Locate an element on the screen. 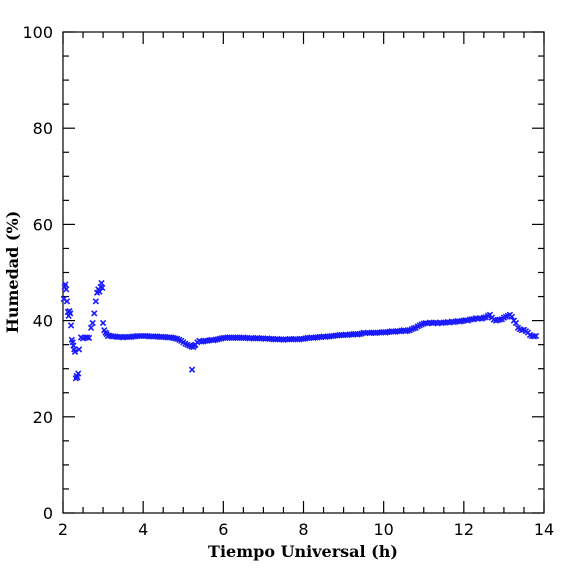  x-tick-label: 12 is located at coordinates (464, 529).